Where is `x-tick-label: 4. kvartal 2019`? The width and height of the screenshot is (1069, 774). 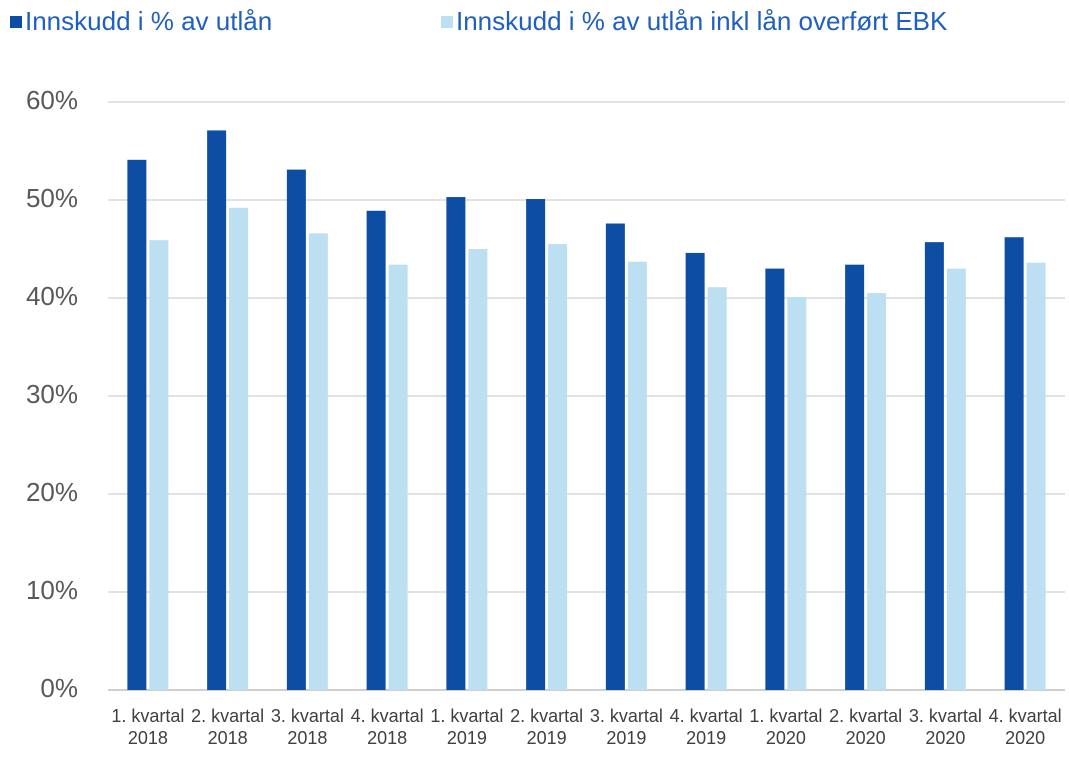 x-tick-label: 4. kvartal 2019 is located at coordinates (706, 727).